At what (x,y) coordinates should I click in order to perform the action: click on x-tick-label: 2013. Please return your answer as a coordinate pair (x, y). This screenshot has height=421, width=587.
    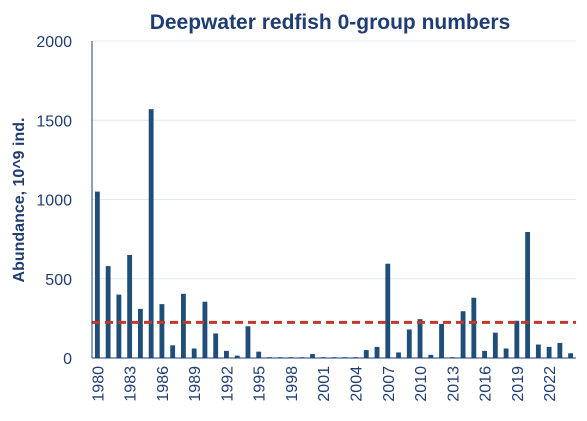
    Looking at the image, I should click on (453, 384).